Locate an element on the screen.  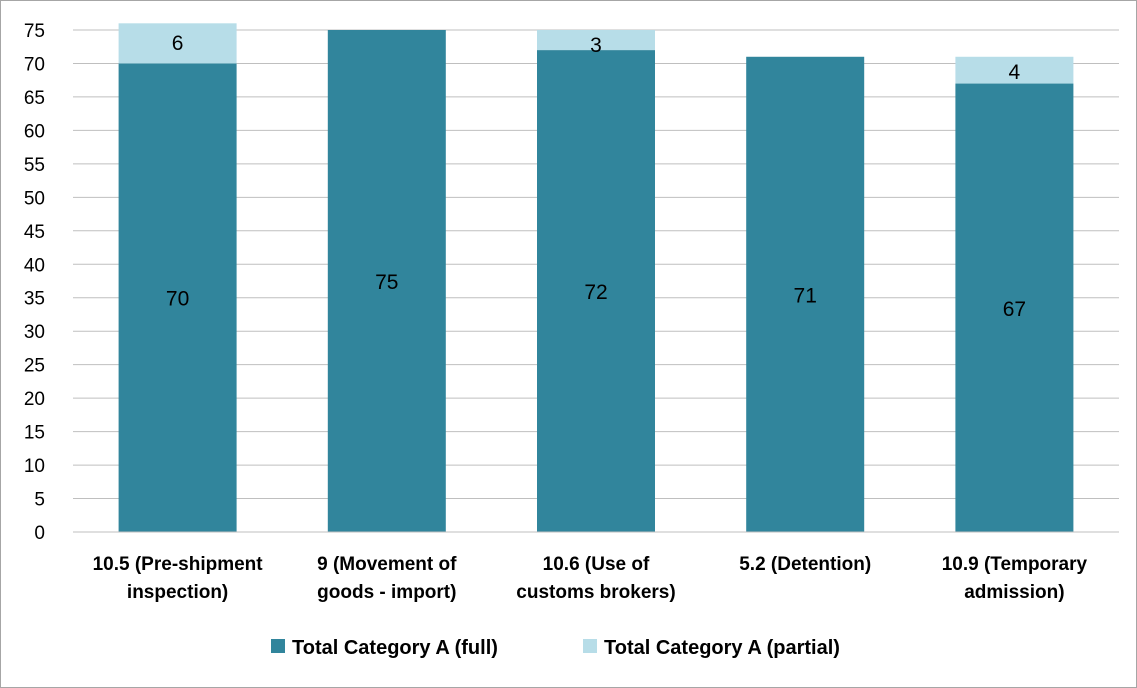
y-tick-label: 35 is located at coordinates (34, 299).